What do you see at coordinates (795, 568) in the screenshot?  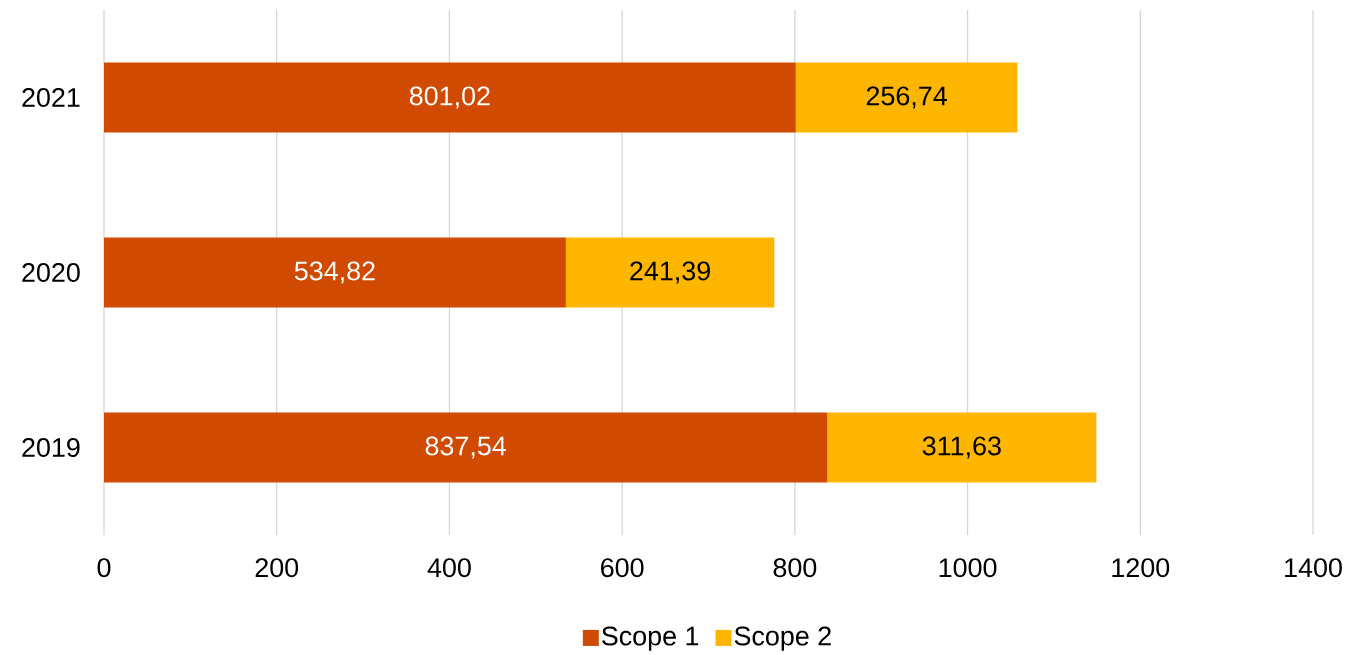 I see `x-tick-label: 800` at bounding box center [795, 568].